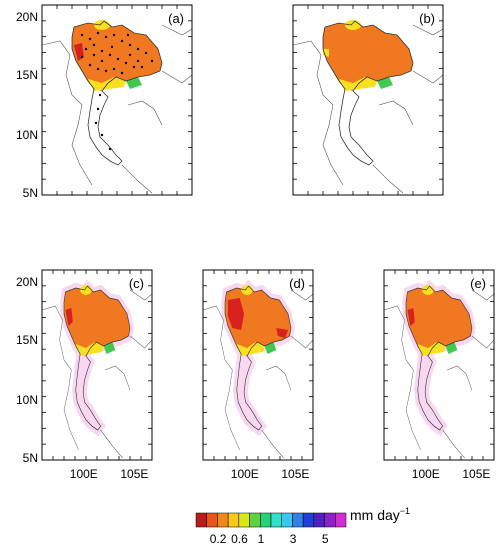 This screenshot has height=550, width=504. I want to click on map-panel-e: (e) 100E 105E, so click(439, 375).